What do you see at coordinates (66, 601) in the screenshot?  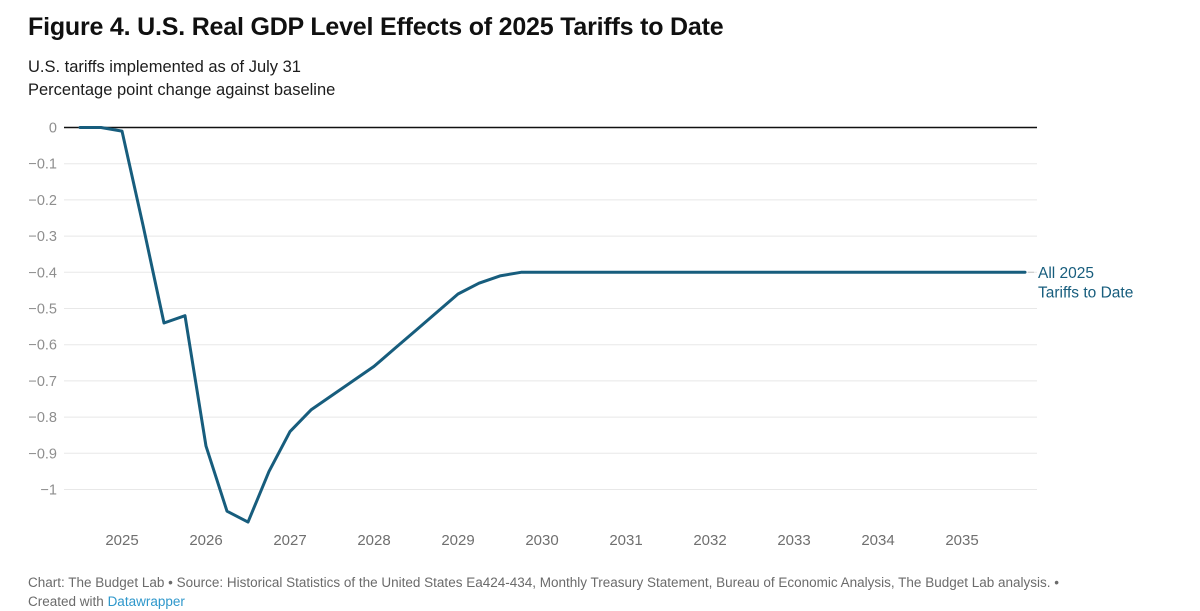 I see `footer-created-with: Created with` at bounding box center [66, 601].